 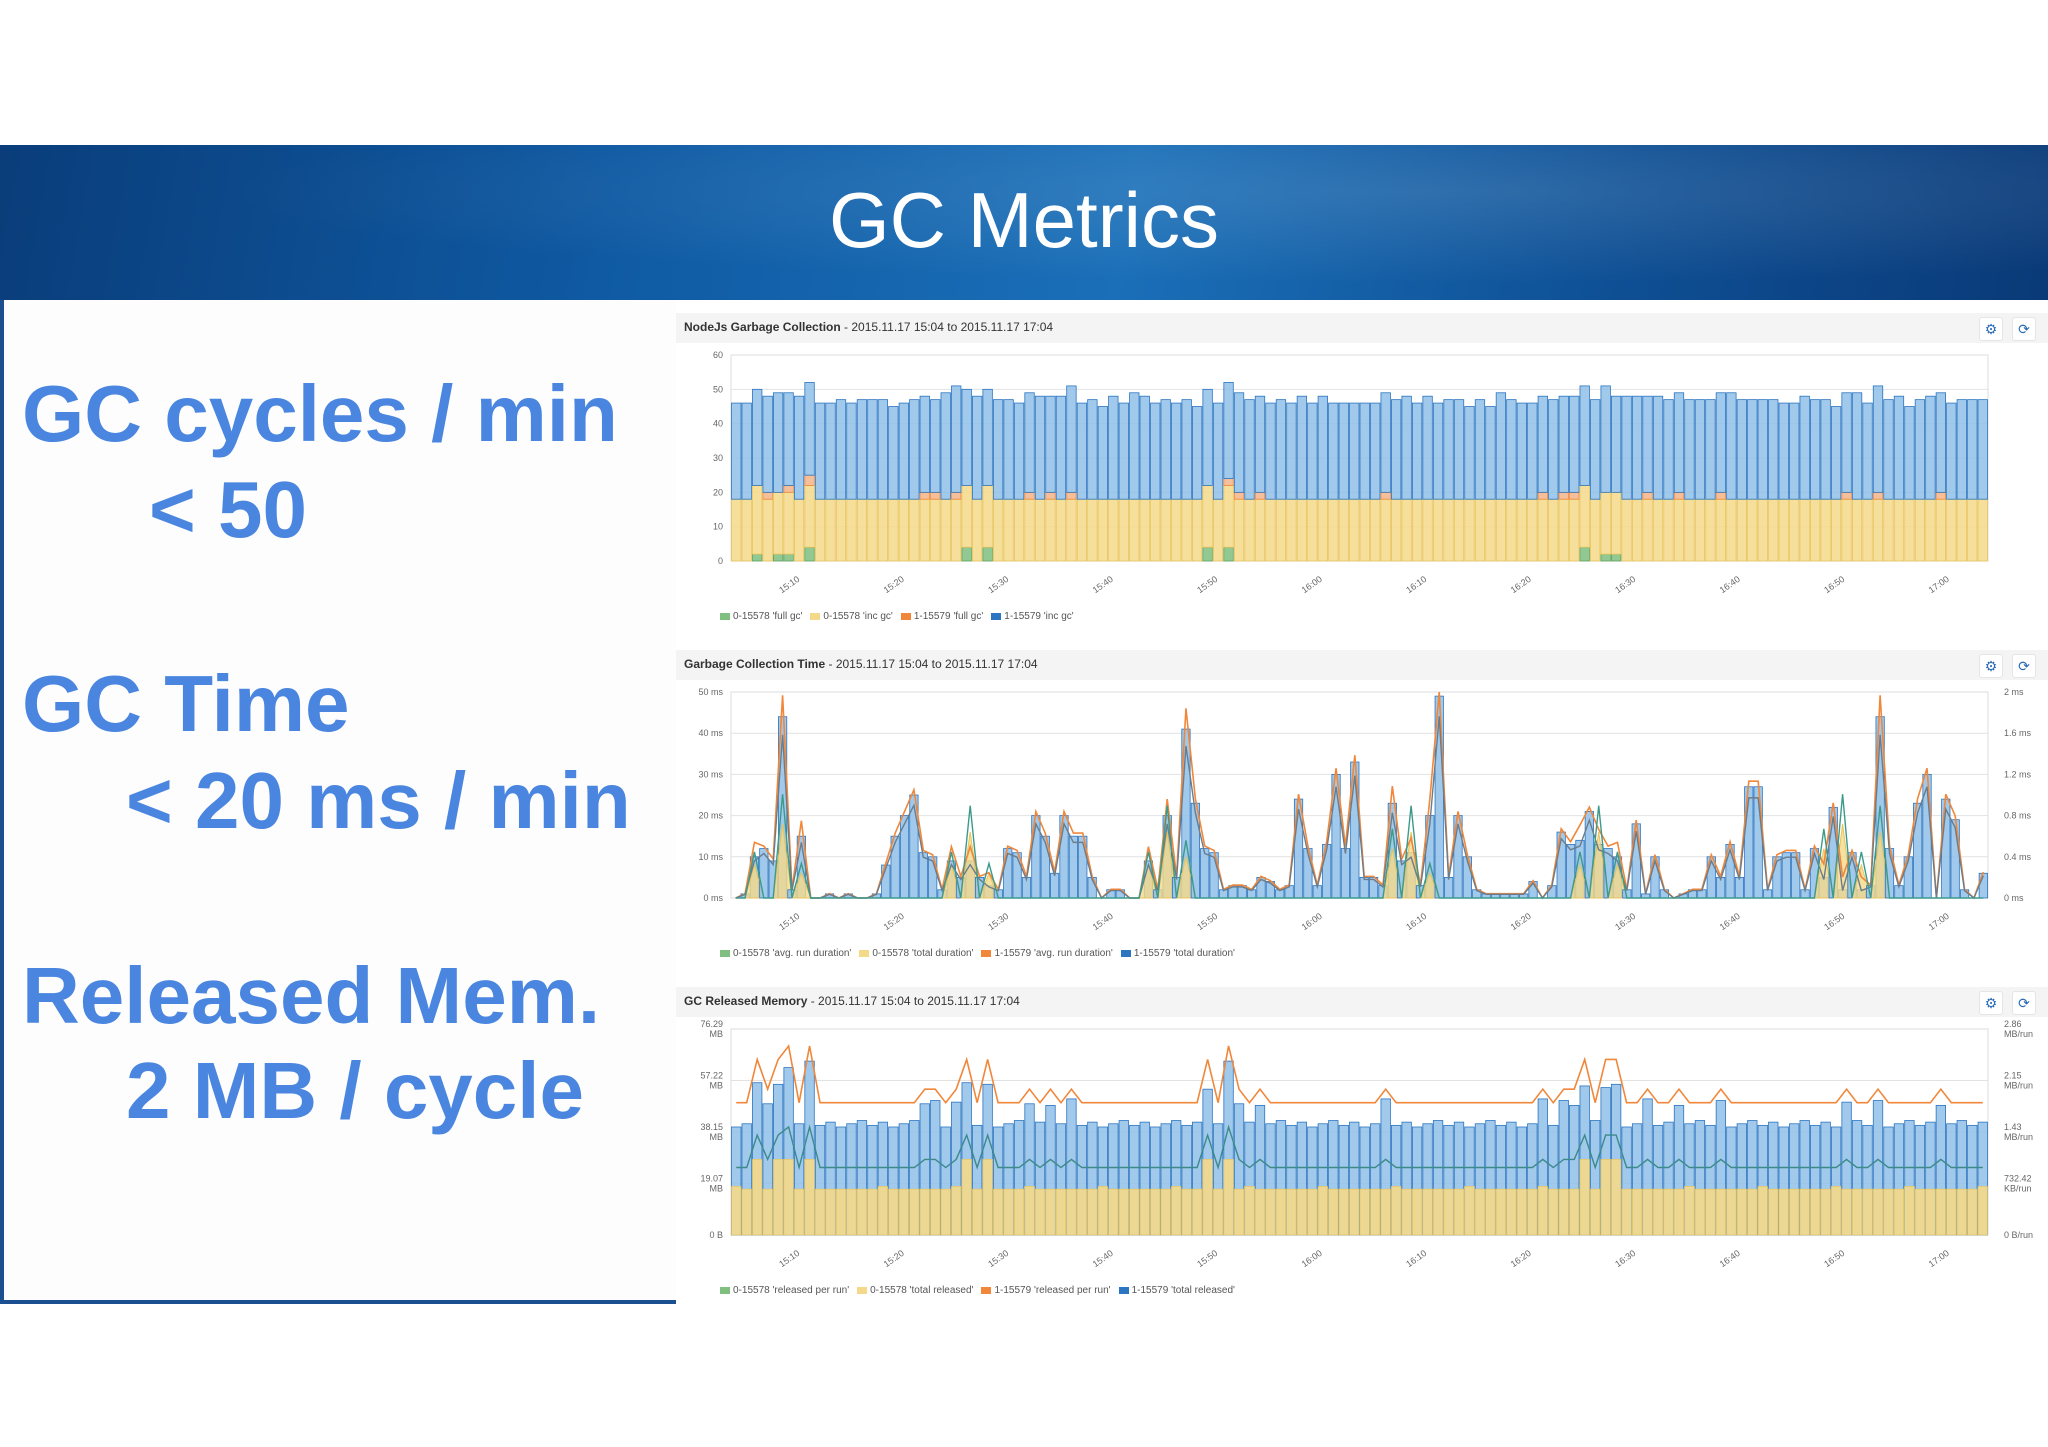 I want to click on metric-target-released-mem: 2 MB / cycle, so click(x=355, y=1090).